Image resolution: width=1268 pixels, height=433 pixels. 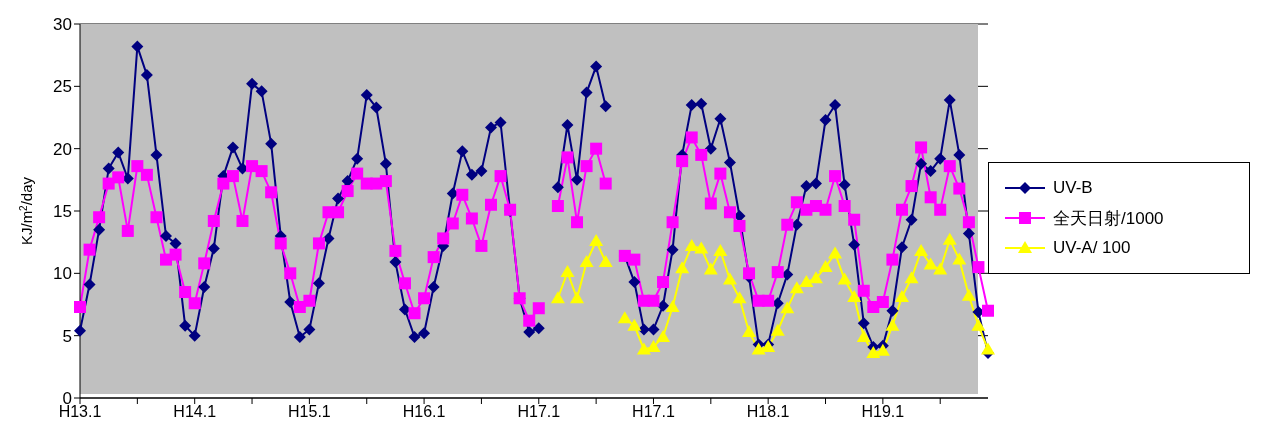 I want to click on y-tick-label: 30, so click(x=62, y=25).